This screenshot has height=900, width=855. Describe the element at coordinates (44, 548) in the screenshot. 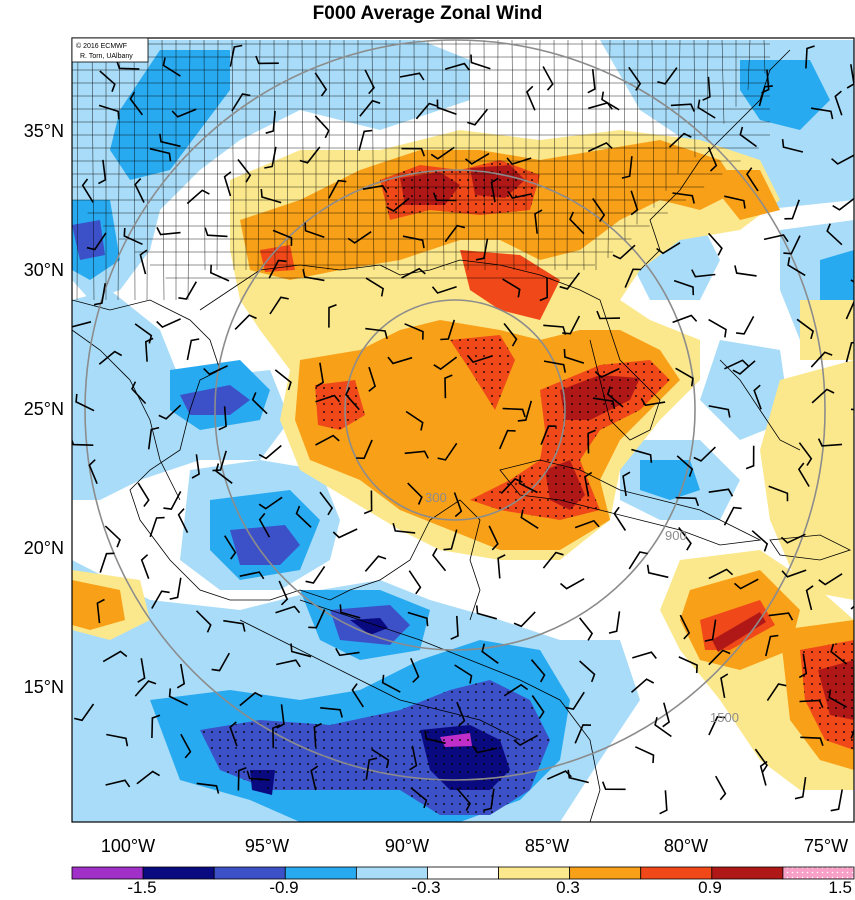

I see `lat-label-20: 20°N` at that location.